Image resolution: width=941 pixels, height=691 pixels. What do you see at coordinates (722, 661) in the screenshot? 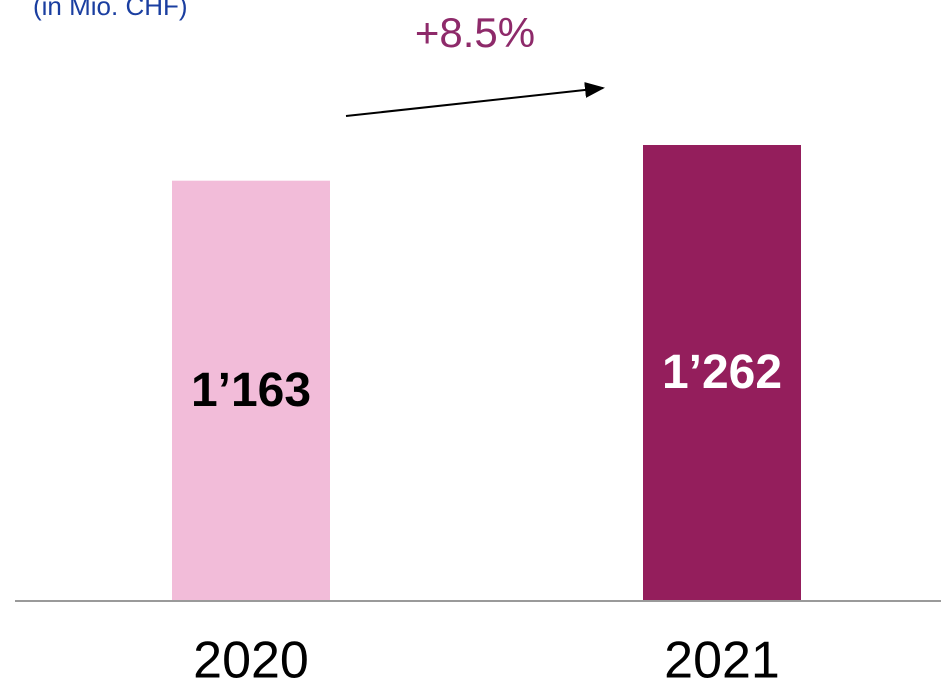
I see `x-tick-label: 2021` at bounding box center [722, 661].